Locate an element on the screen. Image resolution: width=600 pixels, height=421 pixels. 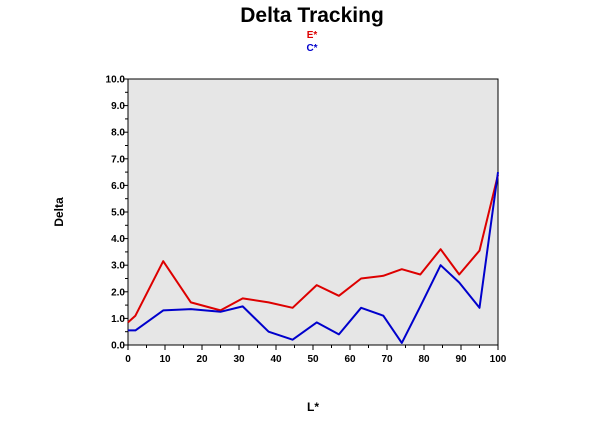
x-tick-label: 40 is located at coordinates (276, 359).